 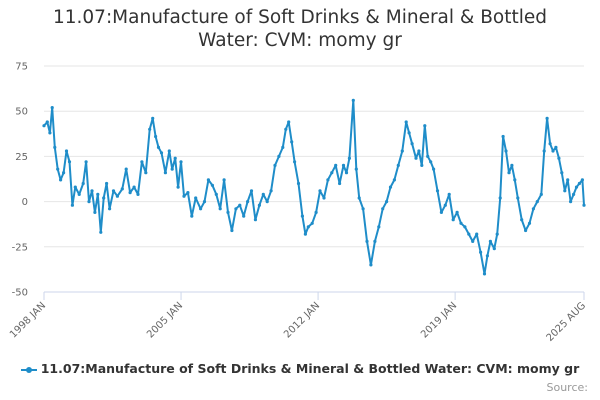 What do you see at coordinates (21, 67) in the screenshot?
I see `y-tick-label: 75` at bounding box center [21, 67].